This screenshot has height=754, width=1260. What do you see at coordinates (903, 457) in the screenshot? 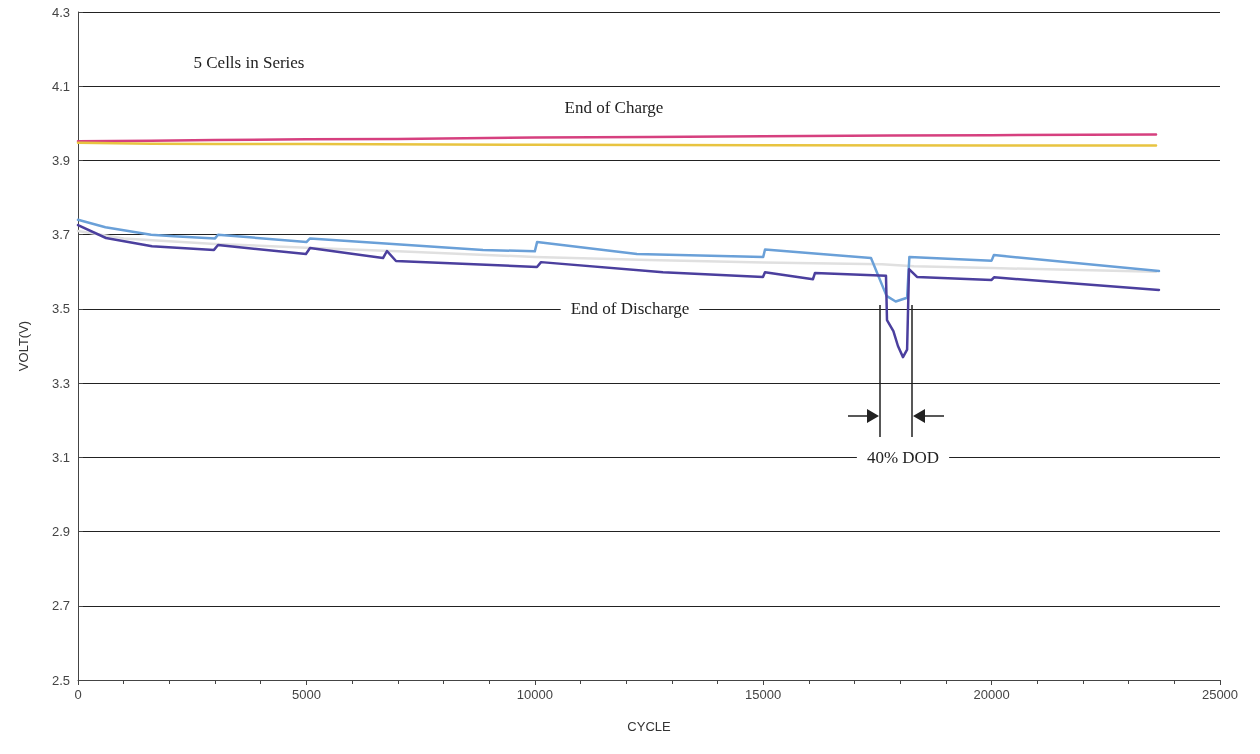
I see `annotation: 40% DOD` at bounding box center [903, 457].